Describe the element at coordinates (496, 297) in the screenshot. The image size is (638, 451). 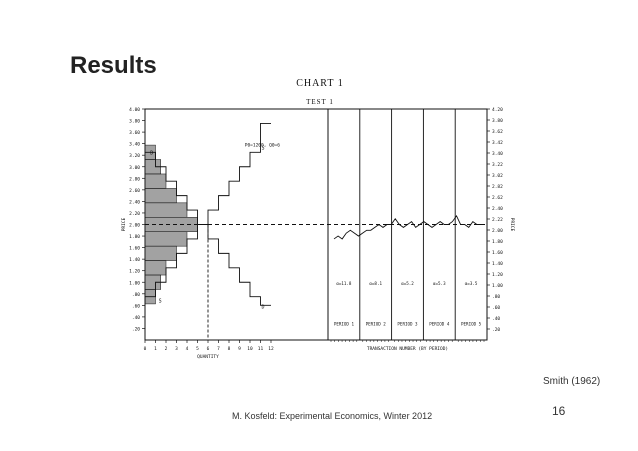
I see `y-tick-label-right: .80` at that location.